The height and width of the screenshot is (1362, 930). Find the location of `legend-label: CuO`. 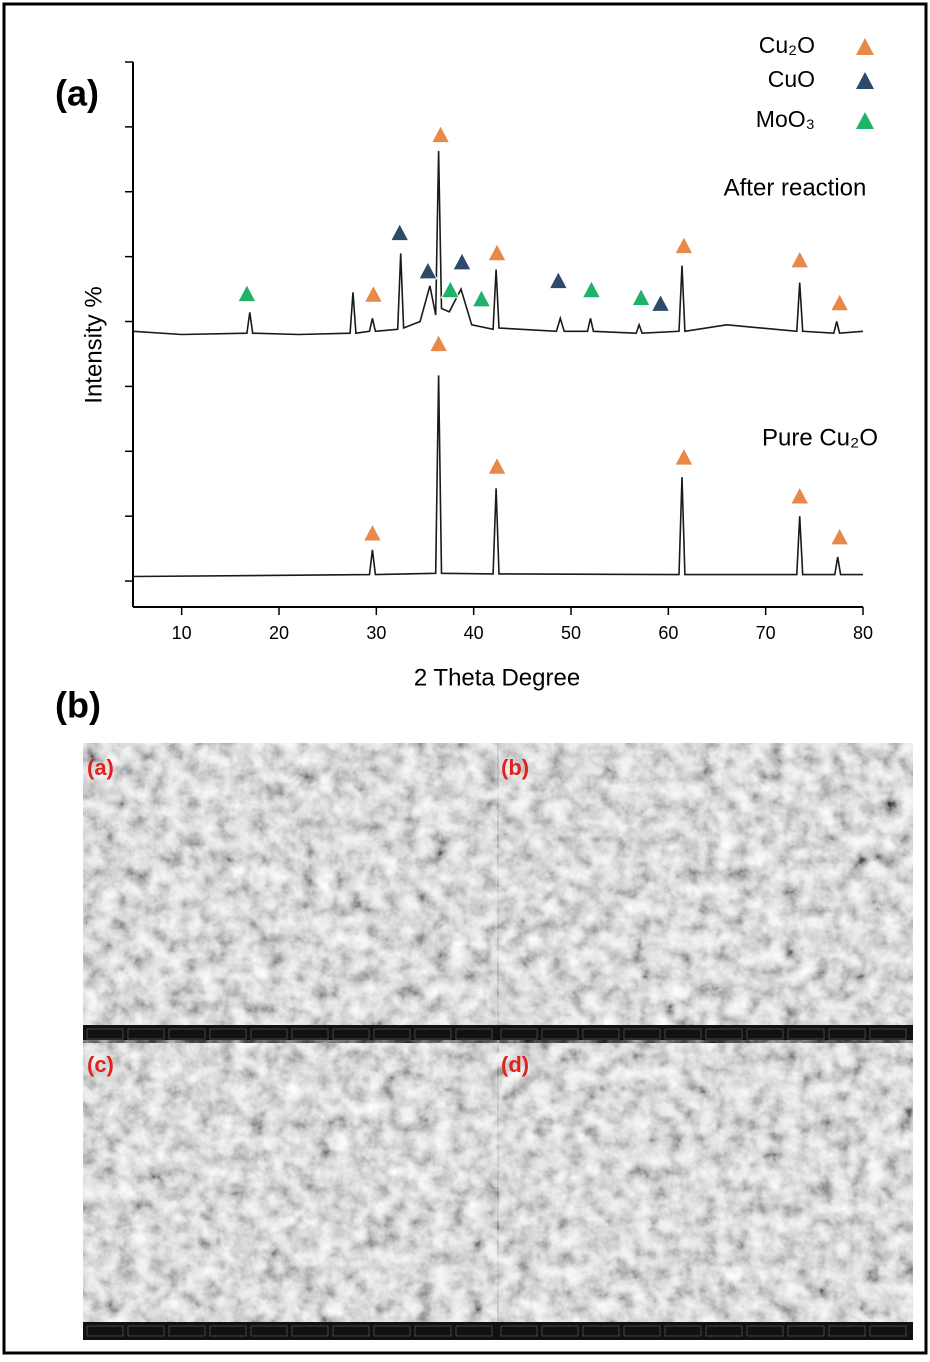

legend-label: CuO is located at coordinates (791, 79).